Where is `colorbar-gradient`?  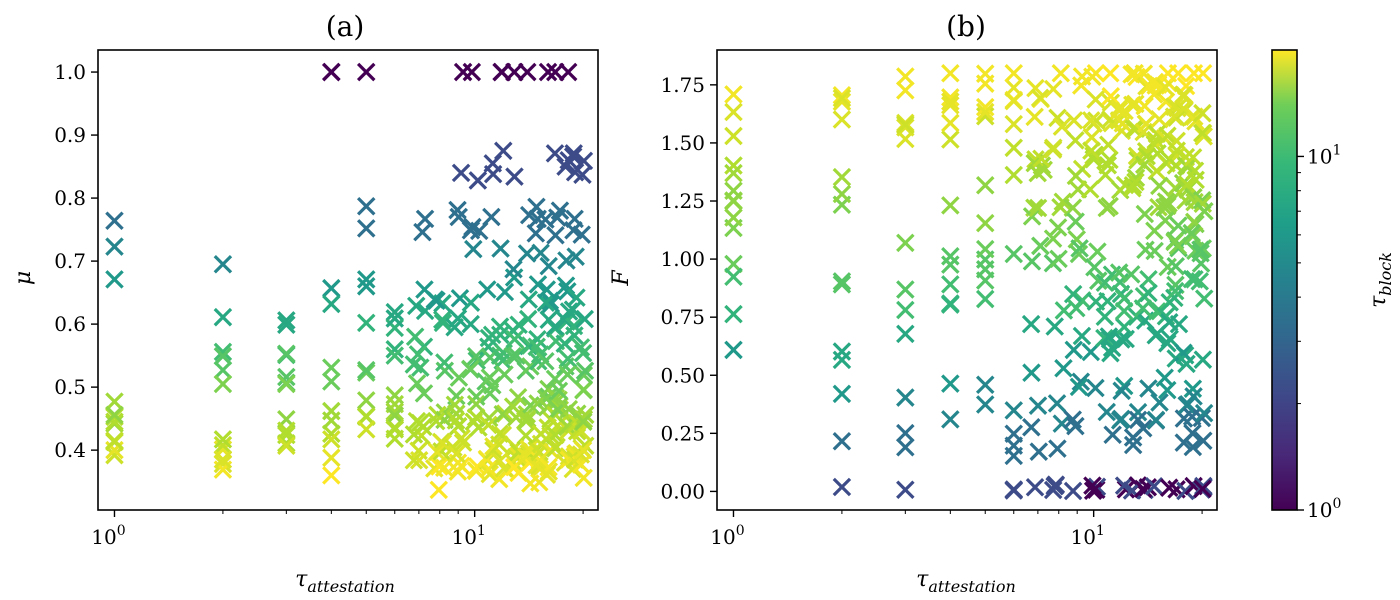
colorbar-gradient is located at coordinates (1284, 280).